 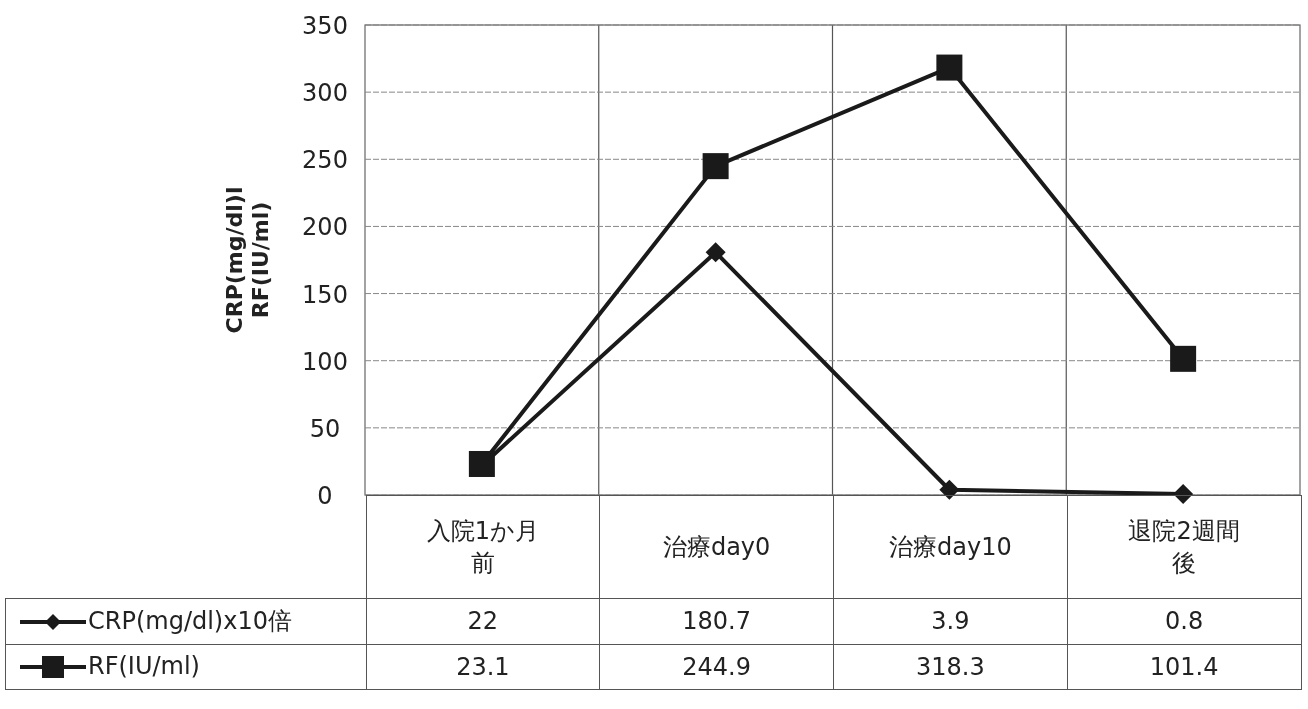 I want to click on data-label: 318.3, so click(x=950, y=666).